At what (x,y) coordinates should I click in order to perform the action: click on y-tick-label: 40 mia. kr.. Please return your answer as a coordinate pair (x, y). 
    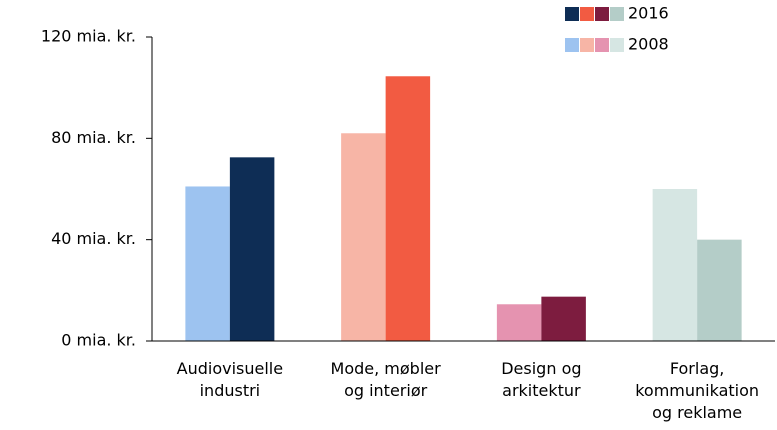
    Looking at the image, I should click on (93, 238).